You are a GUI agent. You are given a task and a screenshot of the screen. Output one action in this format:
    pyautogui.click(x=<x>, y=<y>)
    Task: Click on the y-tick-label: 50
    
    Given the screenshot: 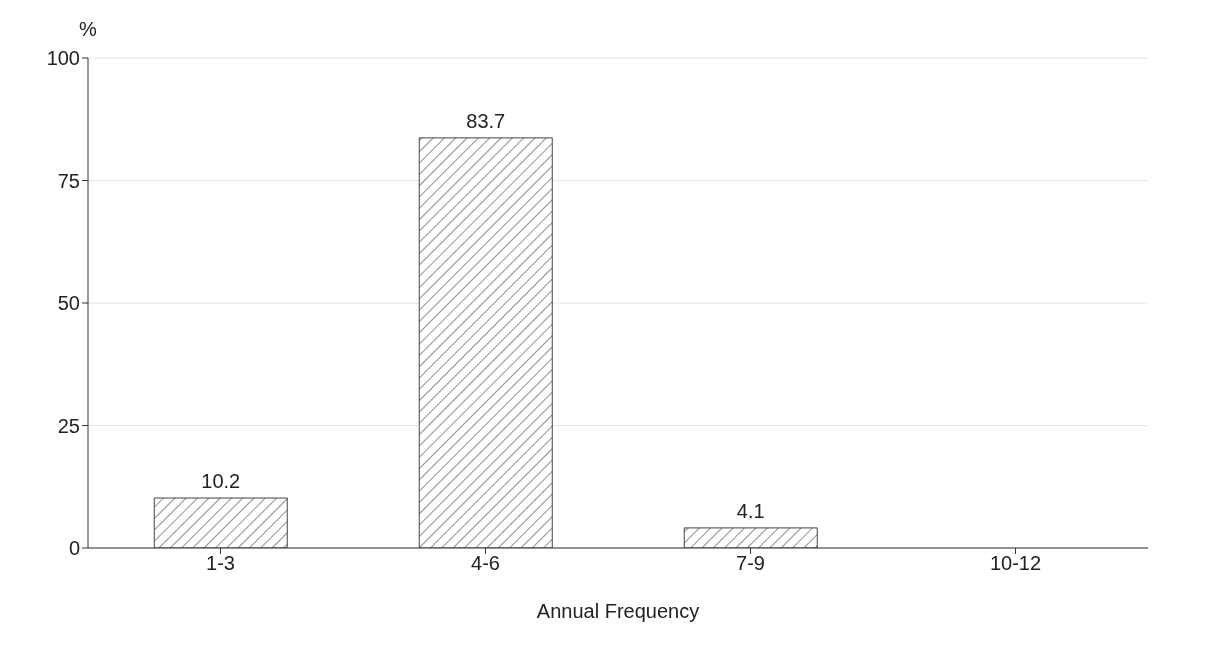 What is the action you would take?
    pyautogui.click(x=68, y=303)
    